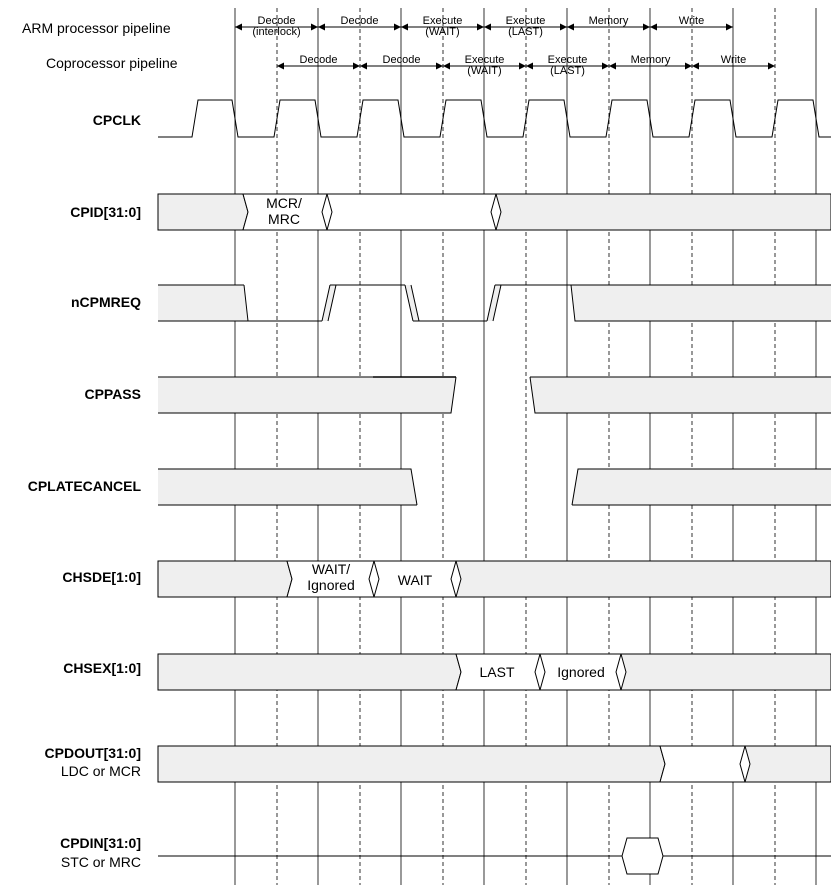  What do you see at coordinates (494, 395) in the screenshot?
I see `cppass-waveform` at bounding box center [494, 395].